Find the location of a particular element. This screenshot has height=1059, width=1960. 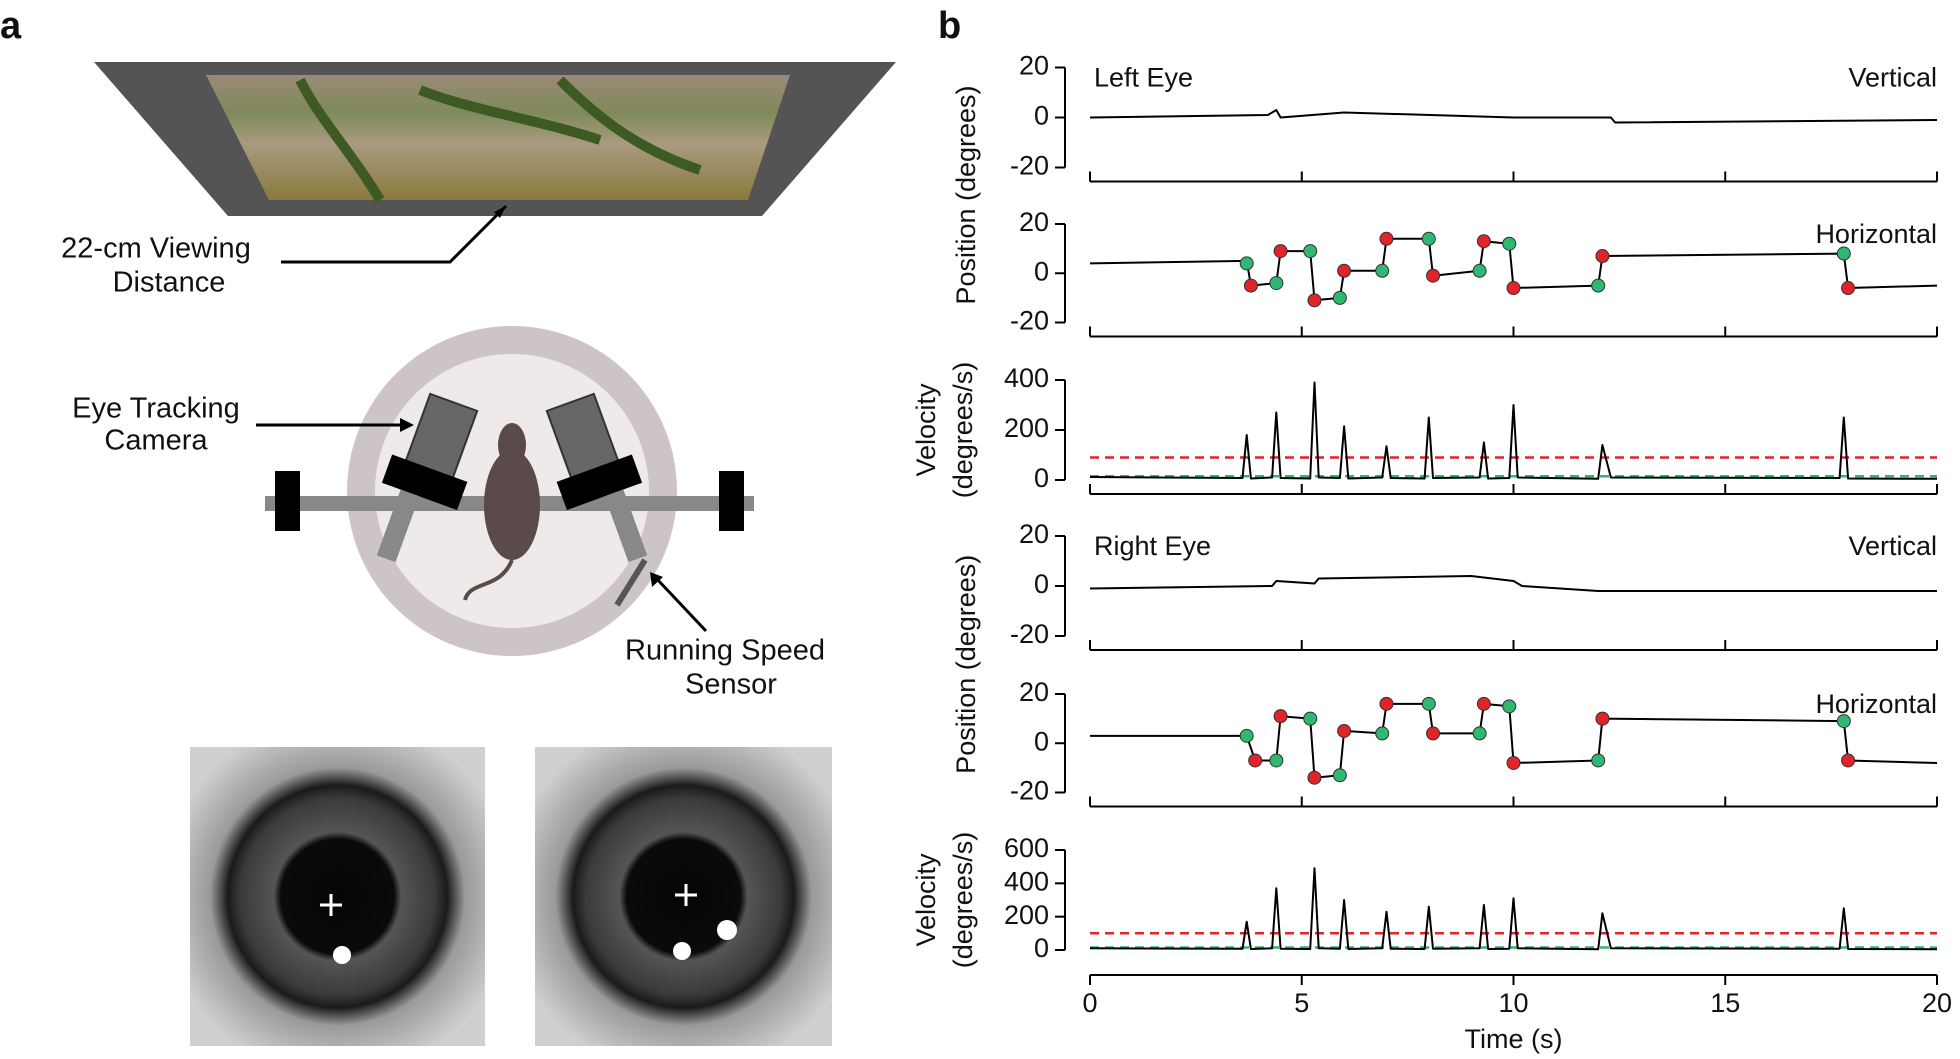

camera-label: Eye Tracking is located at coordinates (156, 409).